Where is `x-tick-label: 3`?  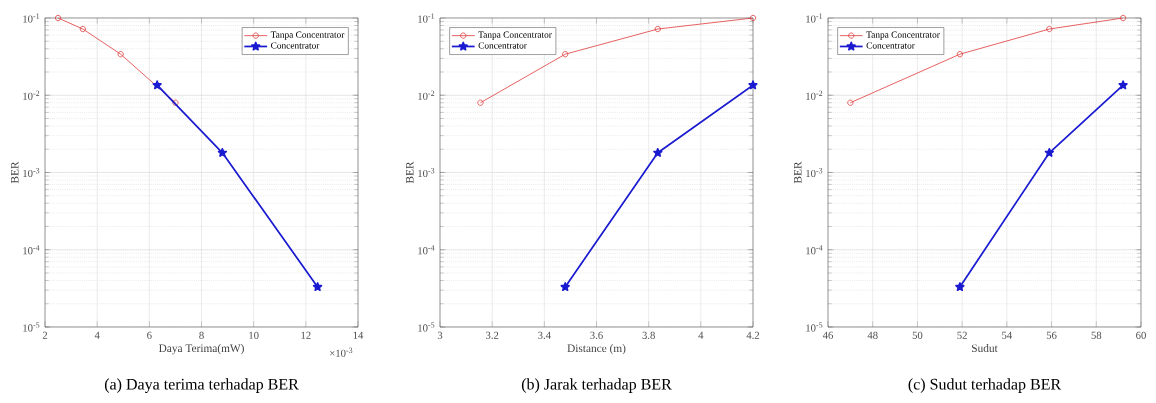 x-tick-label: 3 is located at coordinates (440, 335).